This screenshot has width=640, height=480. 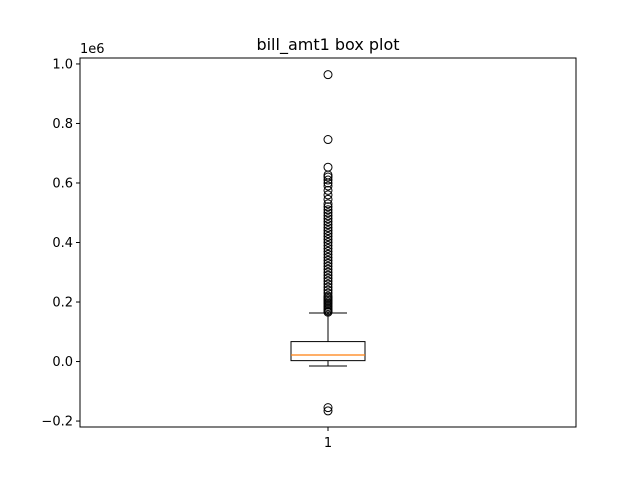 I want to click on y-tick-label: 0.4, so click(x=62, y=243).